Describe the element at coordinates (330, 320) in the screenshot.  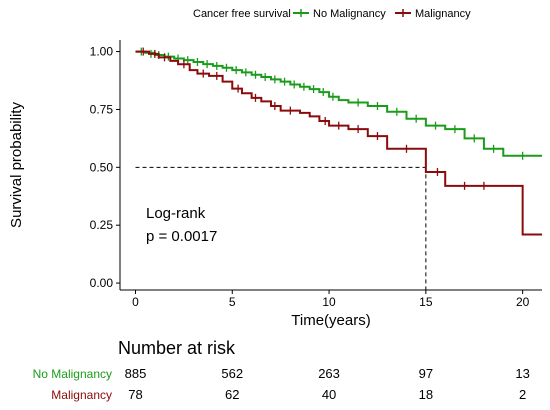
I see `x-axis-label: Time(years)` at that location.